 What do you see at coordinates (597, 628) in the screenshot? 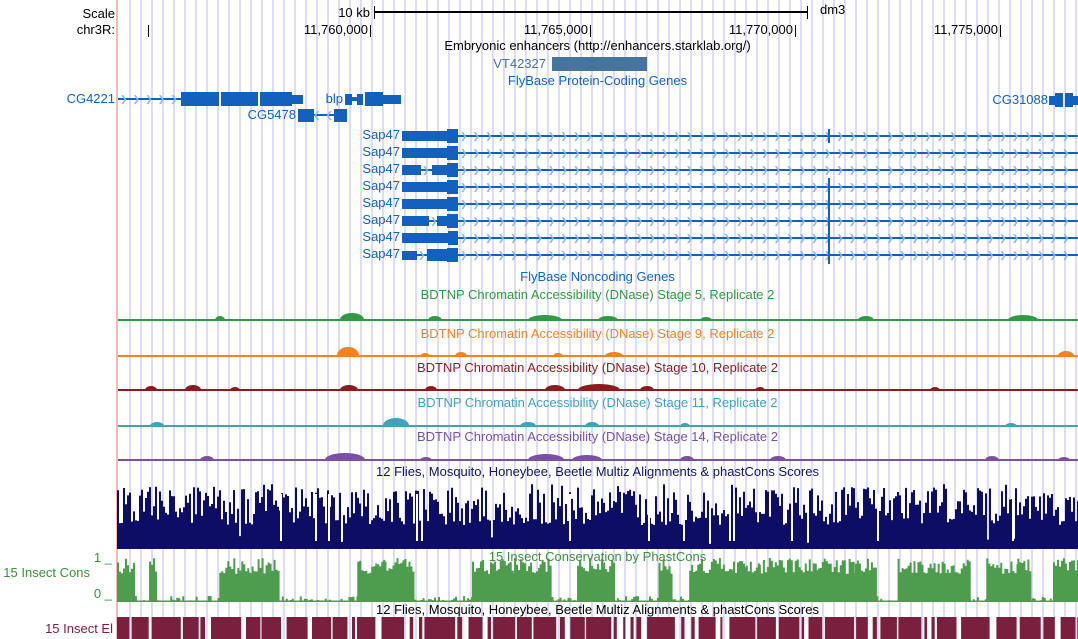
I see `insect-elements-track` at bounding box center [597, 628].